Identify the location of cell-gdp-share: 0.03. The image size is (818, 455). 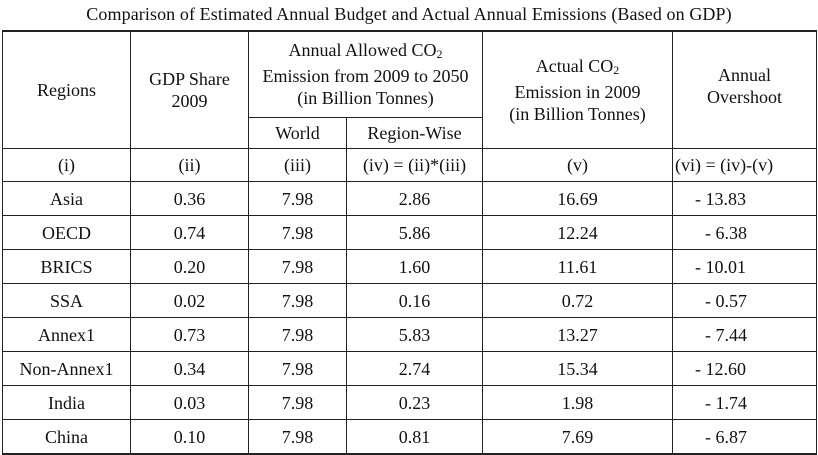
(189, 402).